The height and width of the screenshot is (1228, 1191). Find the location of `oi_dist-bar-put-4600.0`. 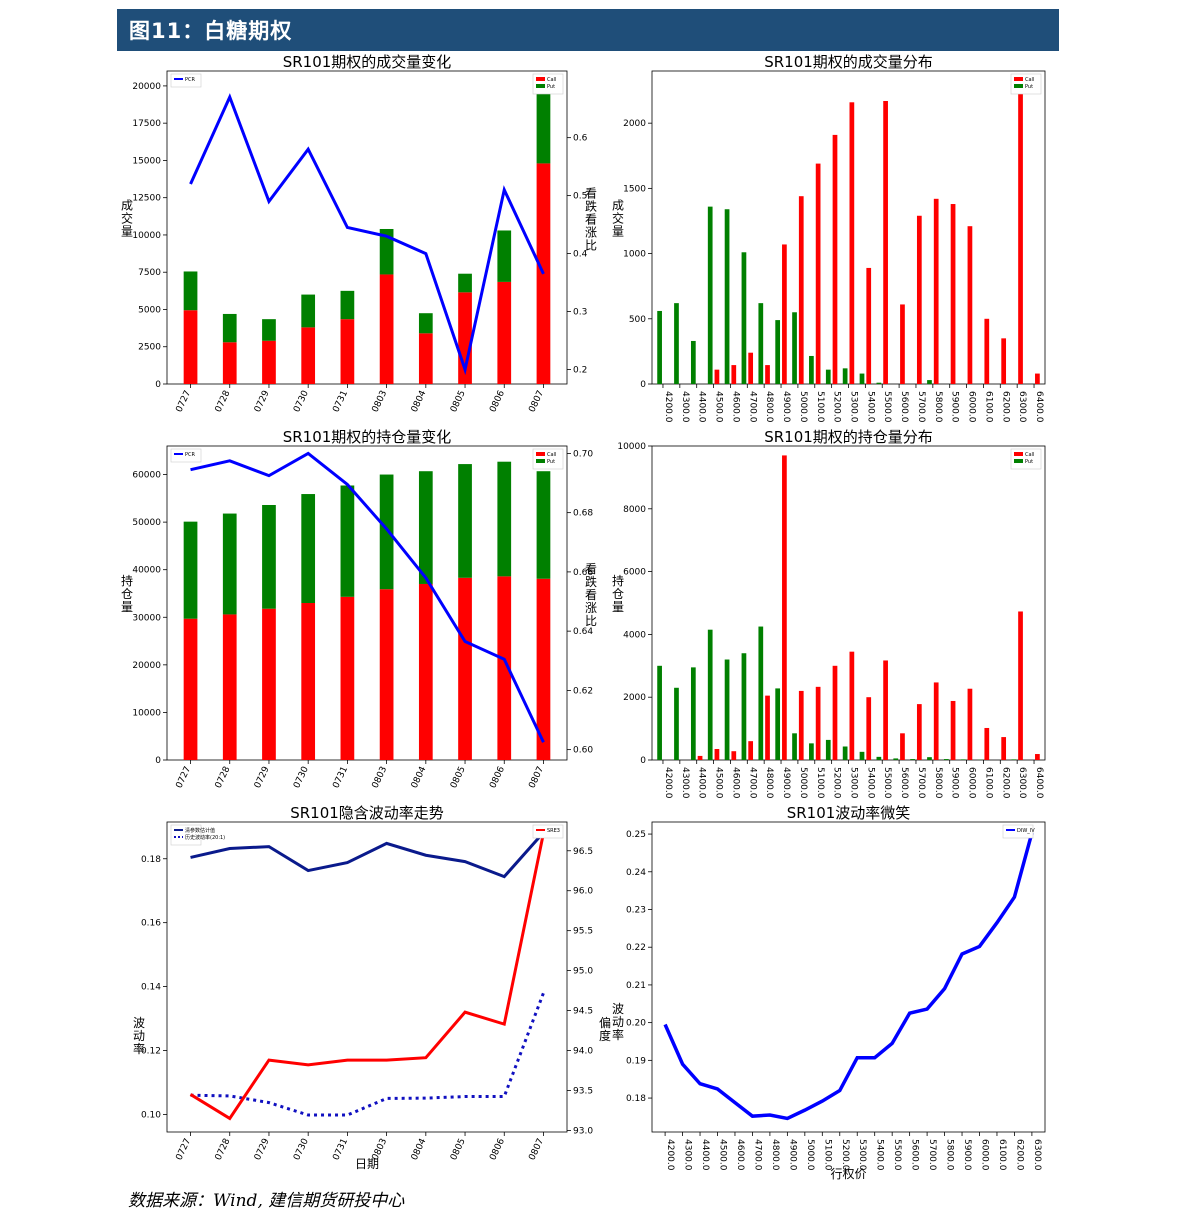

oi_dist-bar-put-4600.0 is located at coordinates (727, 709).